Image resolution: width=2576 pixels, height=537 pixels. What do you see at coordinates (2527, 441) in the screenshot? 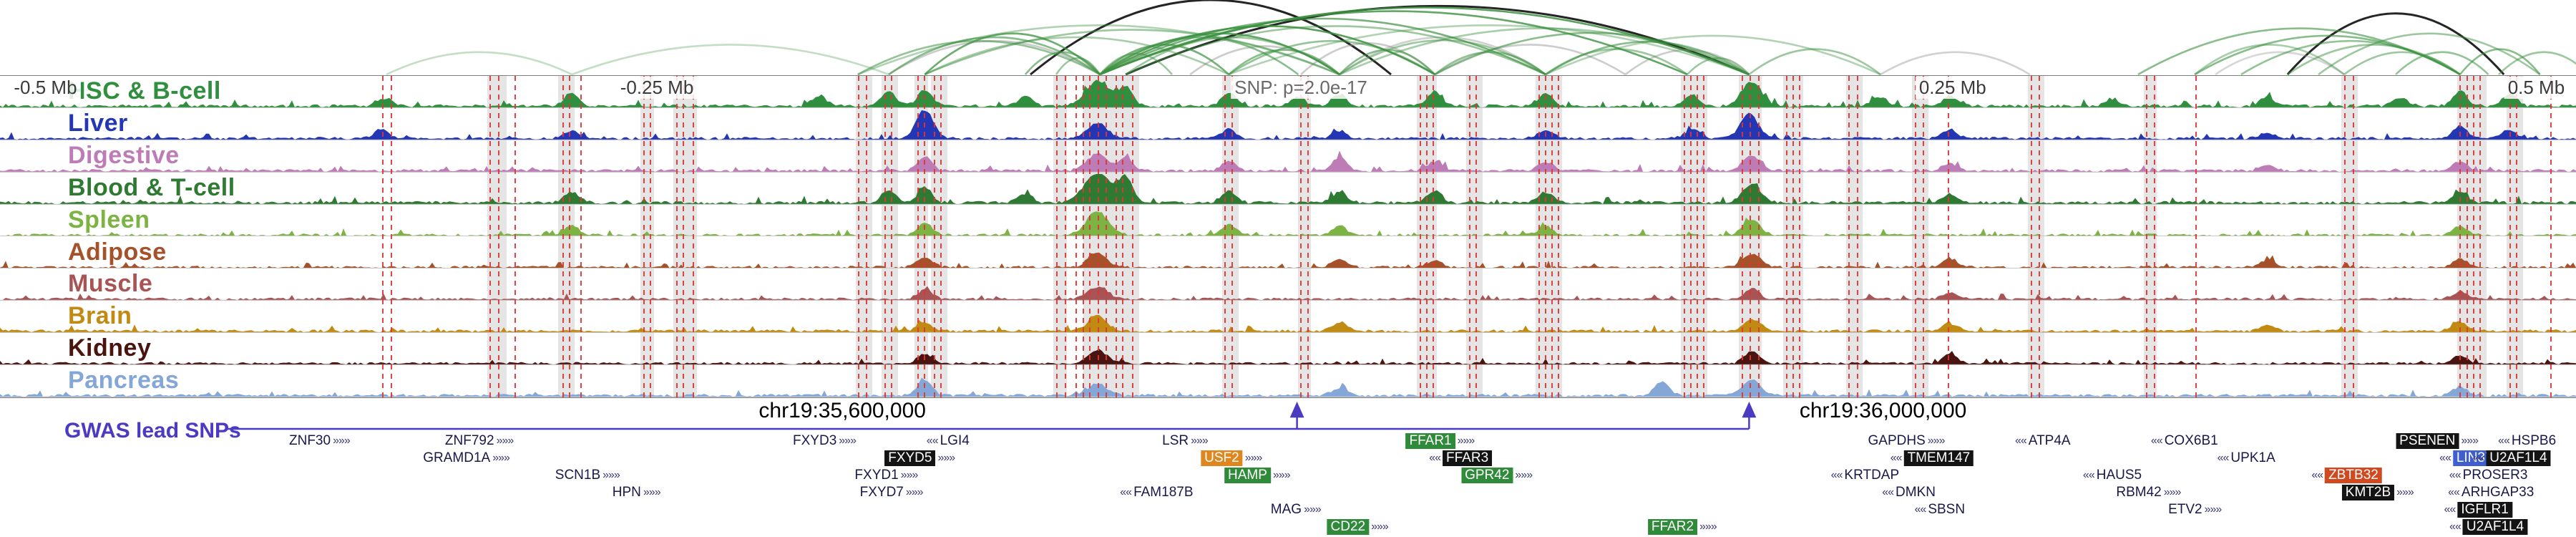
I see `gene-hspb6: «« HSPB6` at bounding box center [2527, 441].